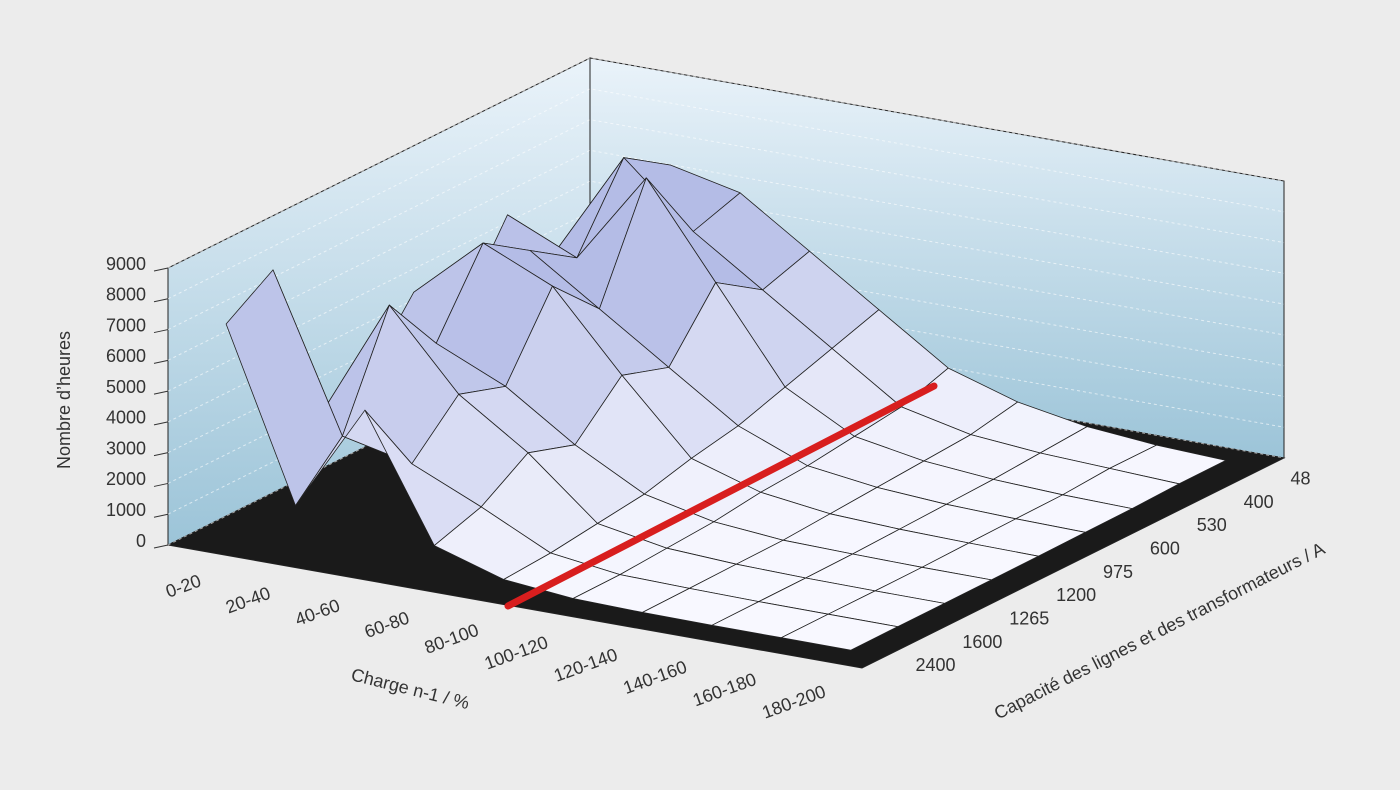 This screenshot has height=790, width=1400. I want to click on y-tick-label: 1600, so click(982, 642).